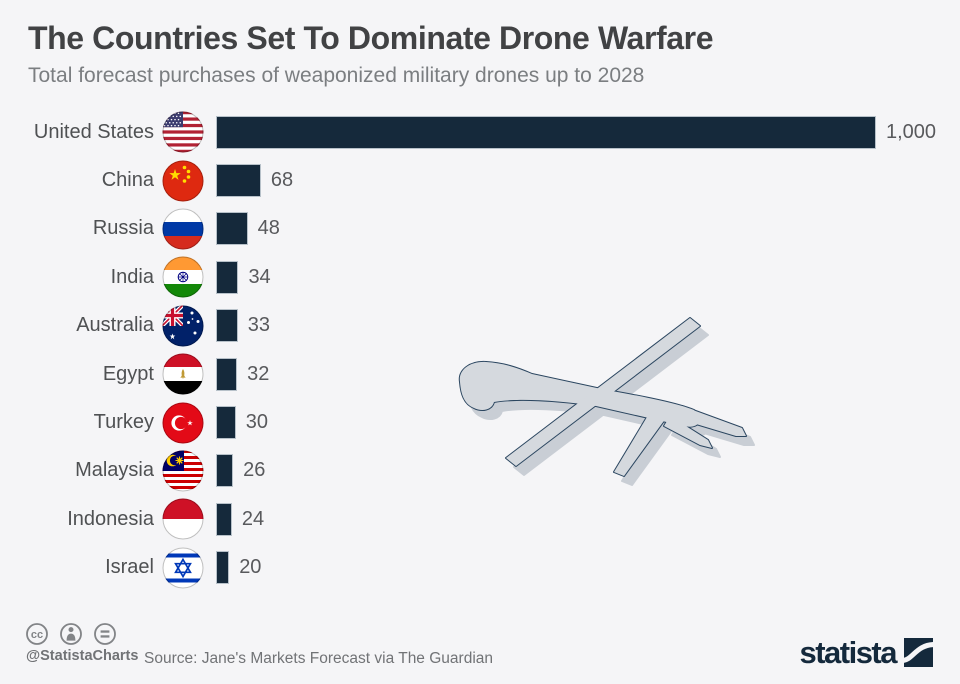 This screenshot has width=960, height=684. Describe the element at coordinates (82, 656) in the screenshot. I see `statista-handle: @StatistaCharts` at that location.